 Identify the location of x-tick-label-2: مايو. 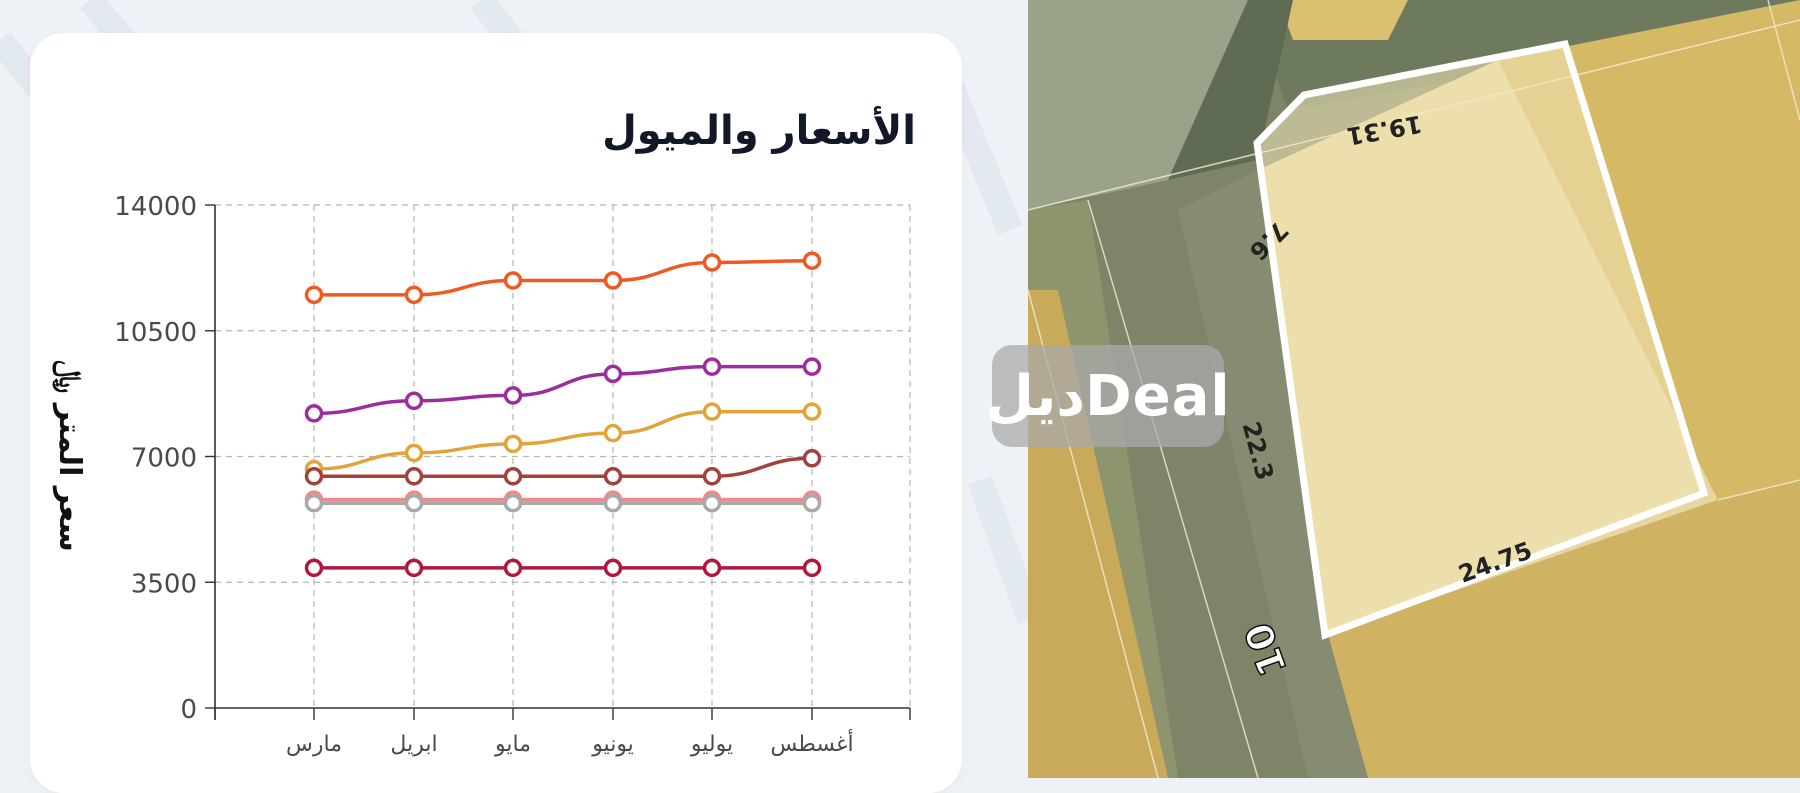
(512, 744).